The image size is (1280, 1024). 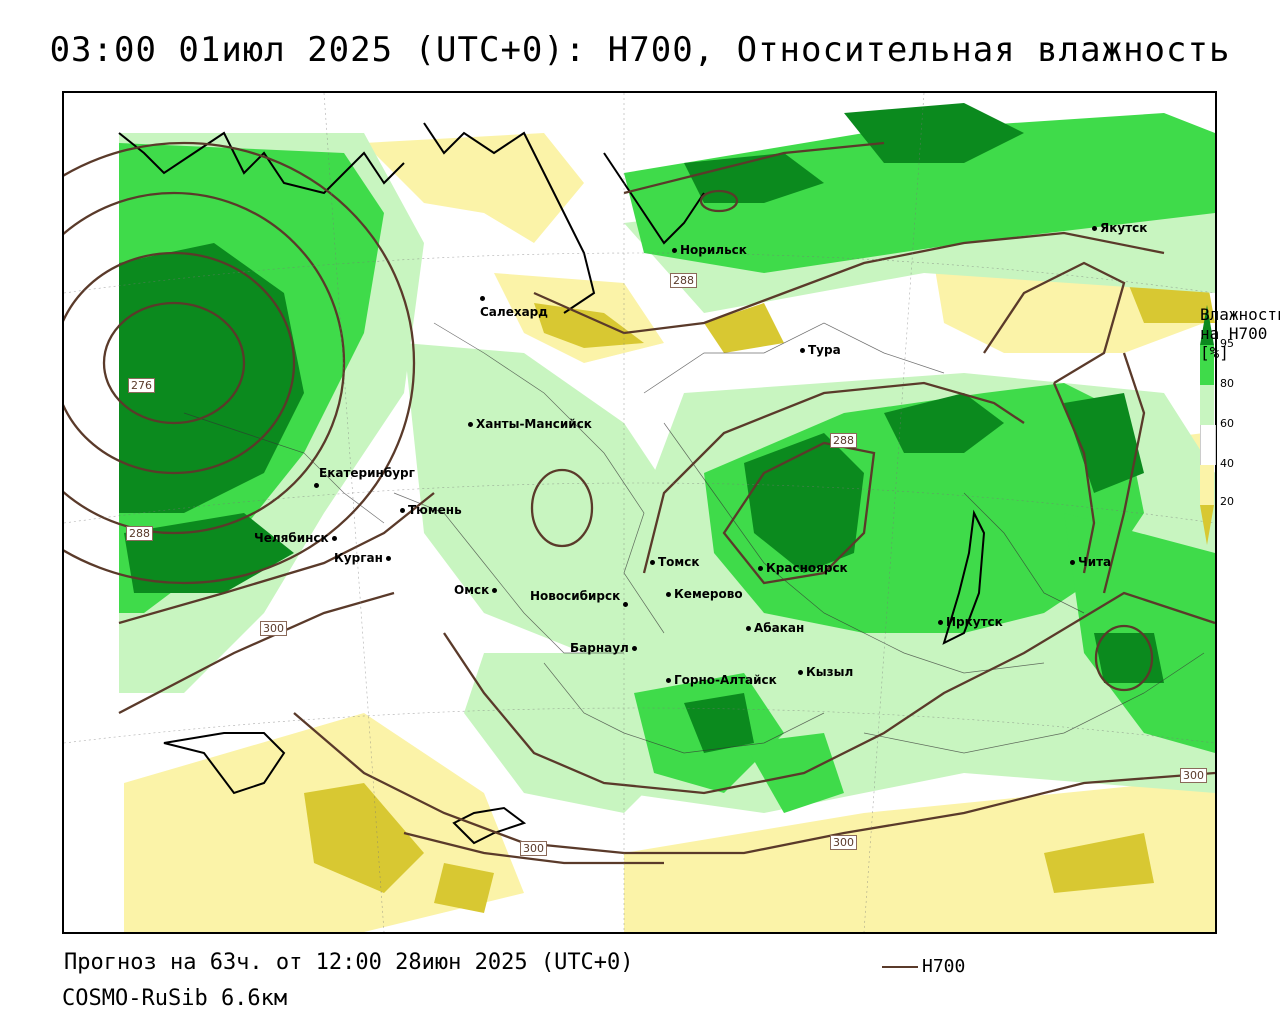 What do you see at coordinates (530, 424) in the screenshot?
I see `city-marker: Ханты-Мансийск` at bounding box center [530, 424].